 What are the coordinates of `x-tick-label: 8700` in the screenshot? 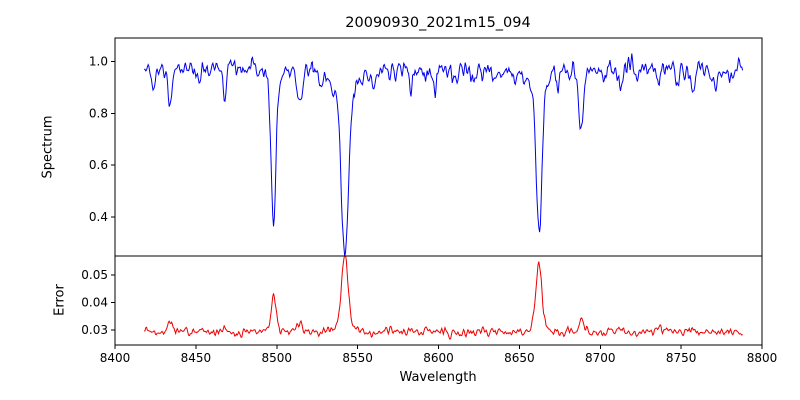 It's located at (600, 358).